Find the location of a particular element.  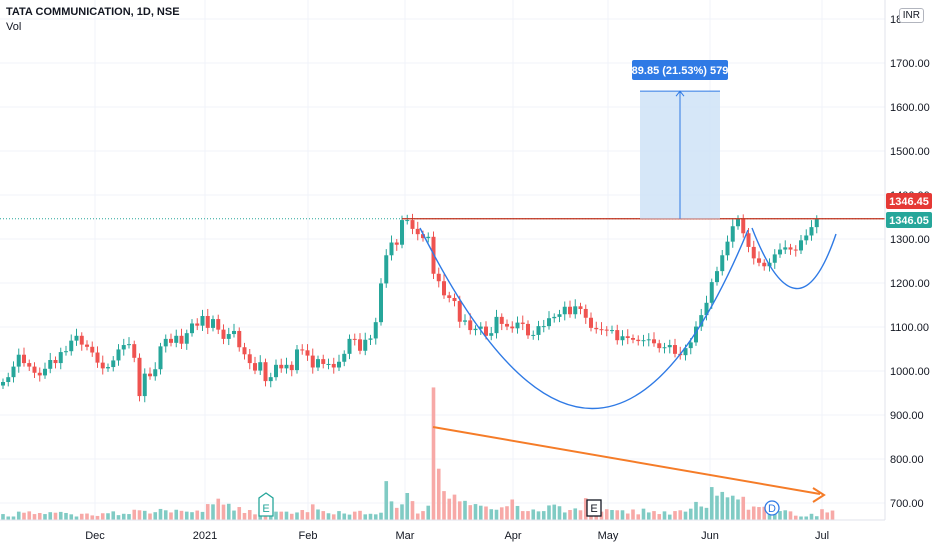

measured-move-label: 289.85 (21.53%) 5797 is located at coordinates (680, 70).